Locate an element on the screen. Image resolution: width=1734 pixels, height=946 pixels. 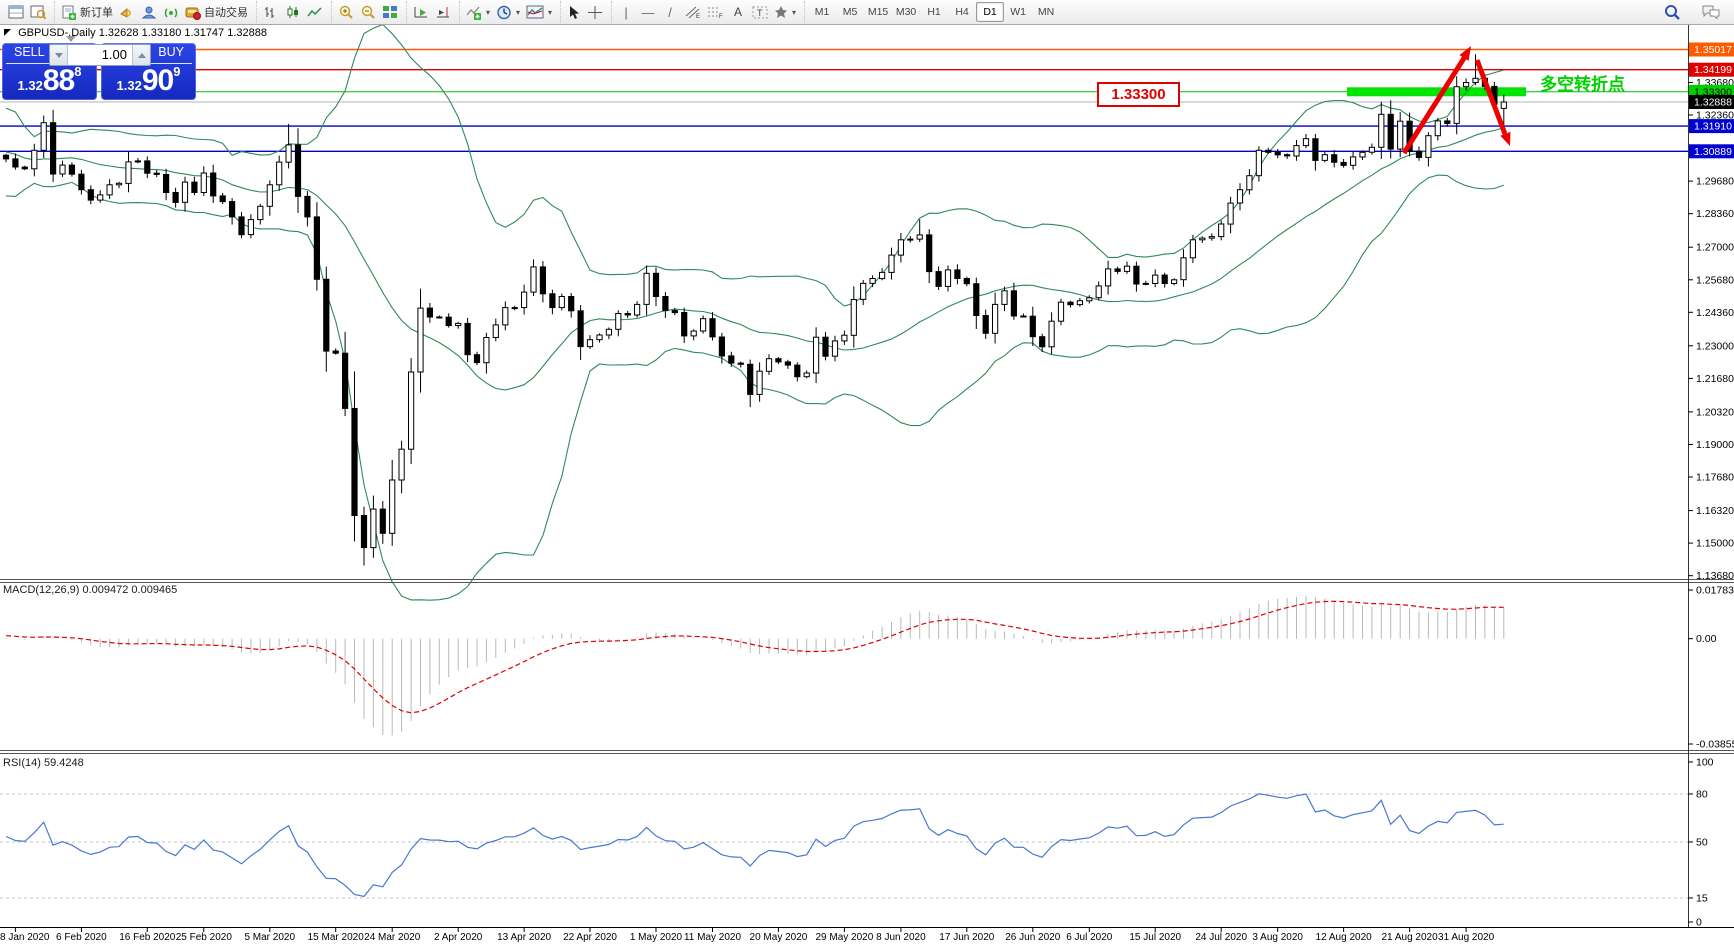
svg-text: 1.16320 is located at coordinates (1715, 511).